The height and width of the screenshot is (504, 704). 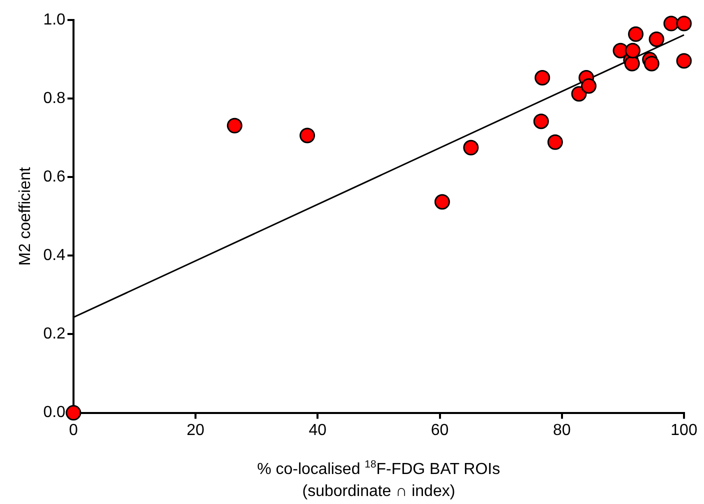 What do you see at coordinates (54, 255) in the screenshot?
I see `y-tick-label: 0.4` at bounding box center [54, 255].